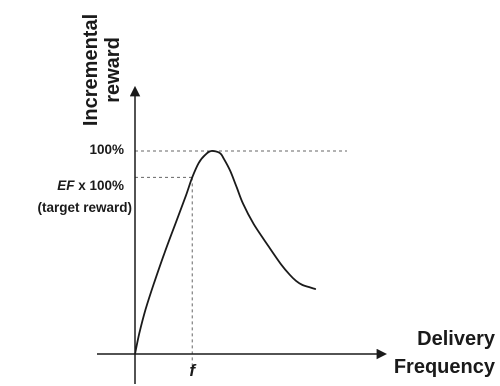 Image resolution: width=500 pixels, height=386 pixels. I want to click on frequency-marker-label: f, so click(193, 370).